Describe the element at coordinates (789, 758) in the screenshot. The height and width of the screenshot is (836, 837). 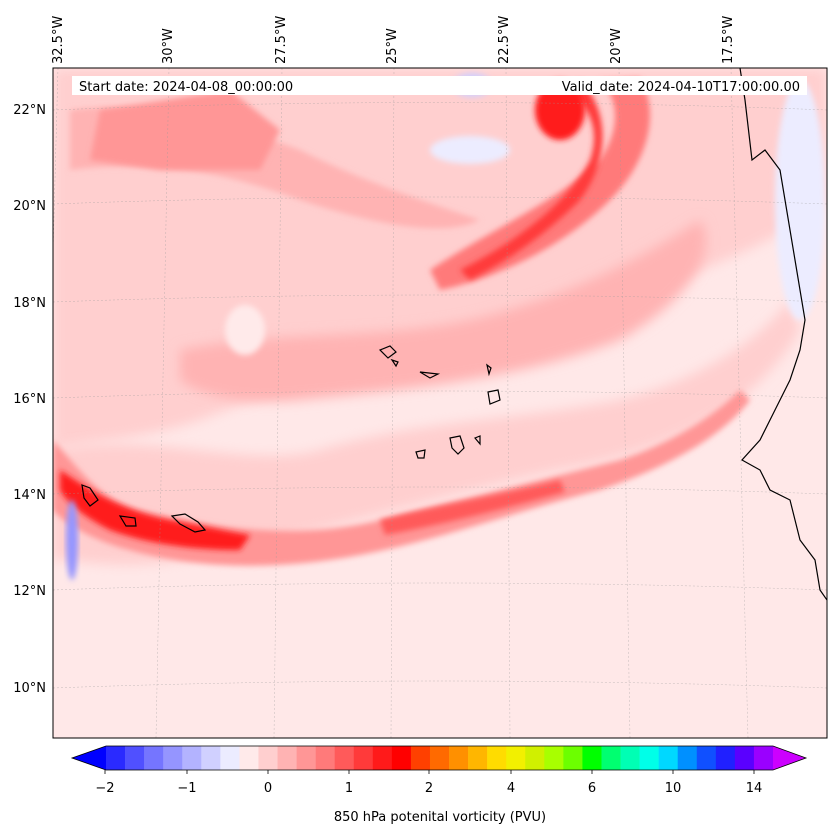
I see `colorbar-max-extend` at that location.